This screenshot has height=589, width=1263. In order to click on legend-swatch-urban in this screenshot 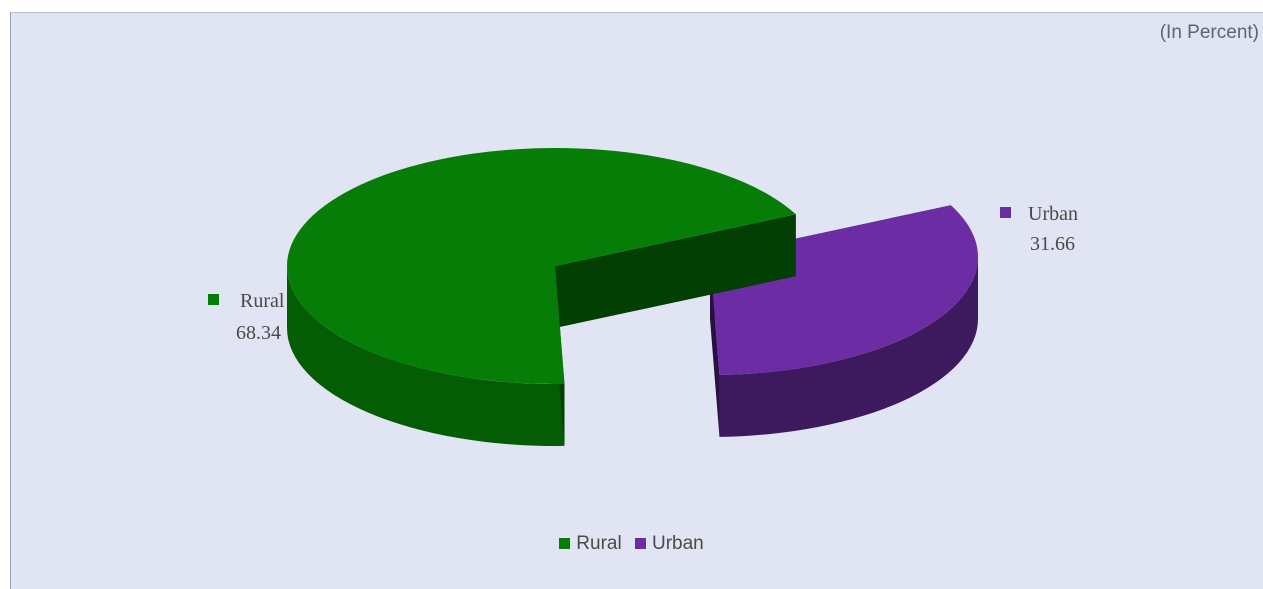, I will do `click(640, 543)`.